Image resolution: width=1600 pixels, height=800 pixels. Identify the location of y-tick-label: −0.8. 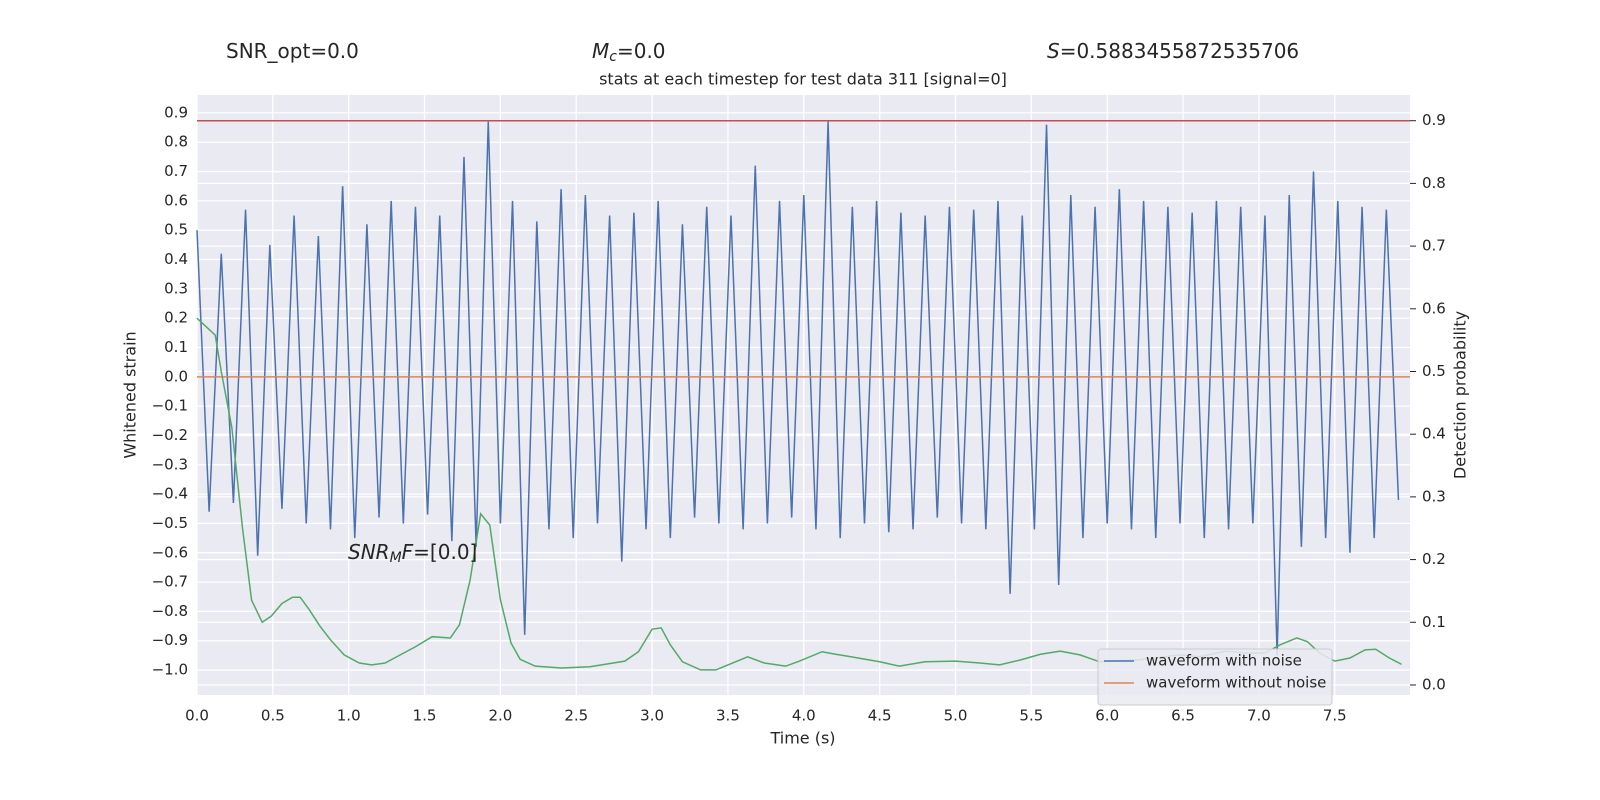
(170, 611).